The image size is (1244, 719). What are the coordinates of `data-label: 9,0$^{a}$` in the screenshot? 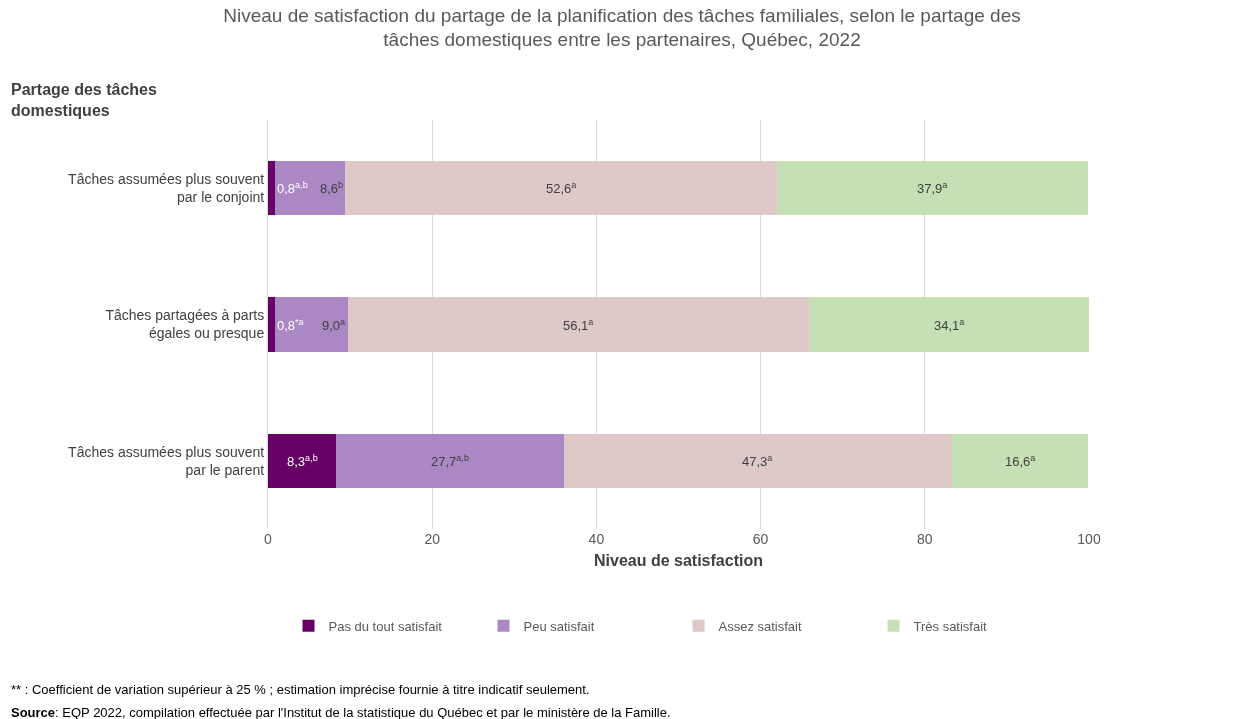 It's located at (334, 325).